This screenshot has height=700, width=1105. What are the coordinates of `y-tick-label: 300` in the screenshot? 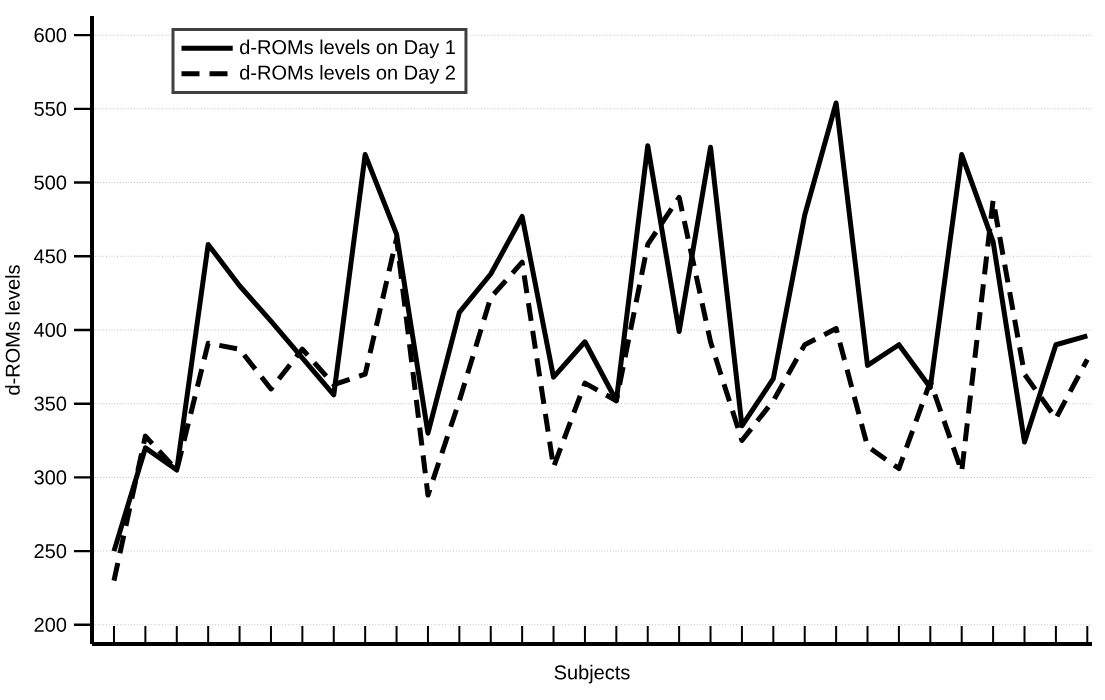 It's located at (50, 477).